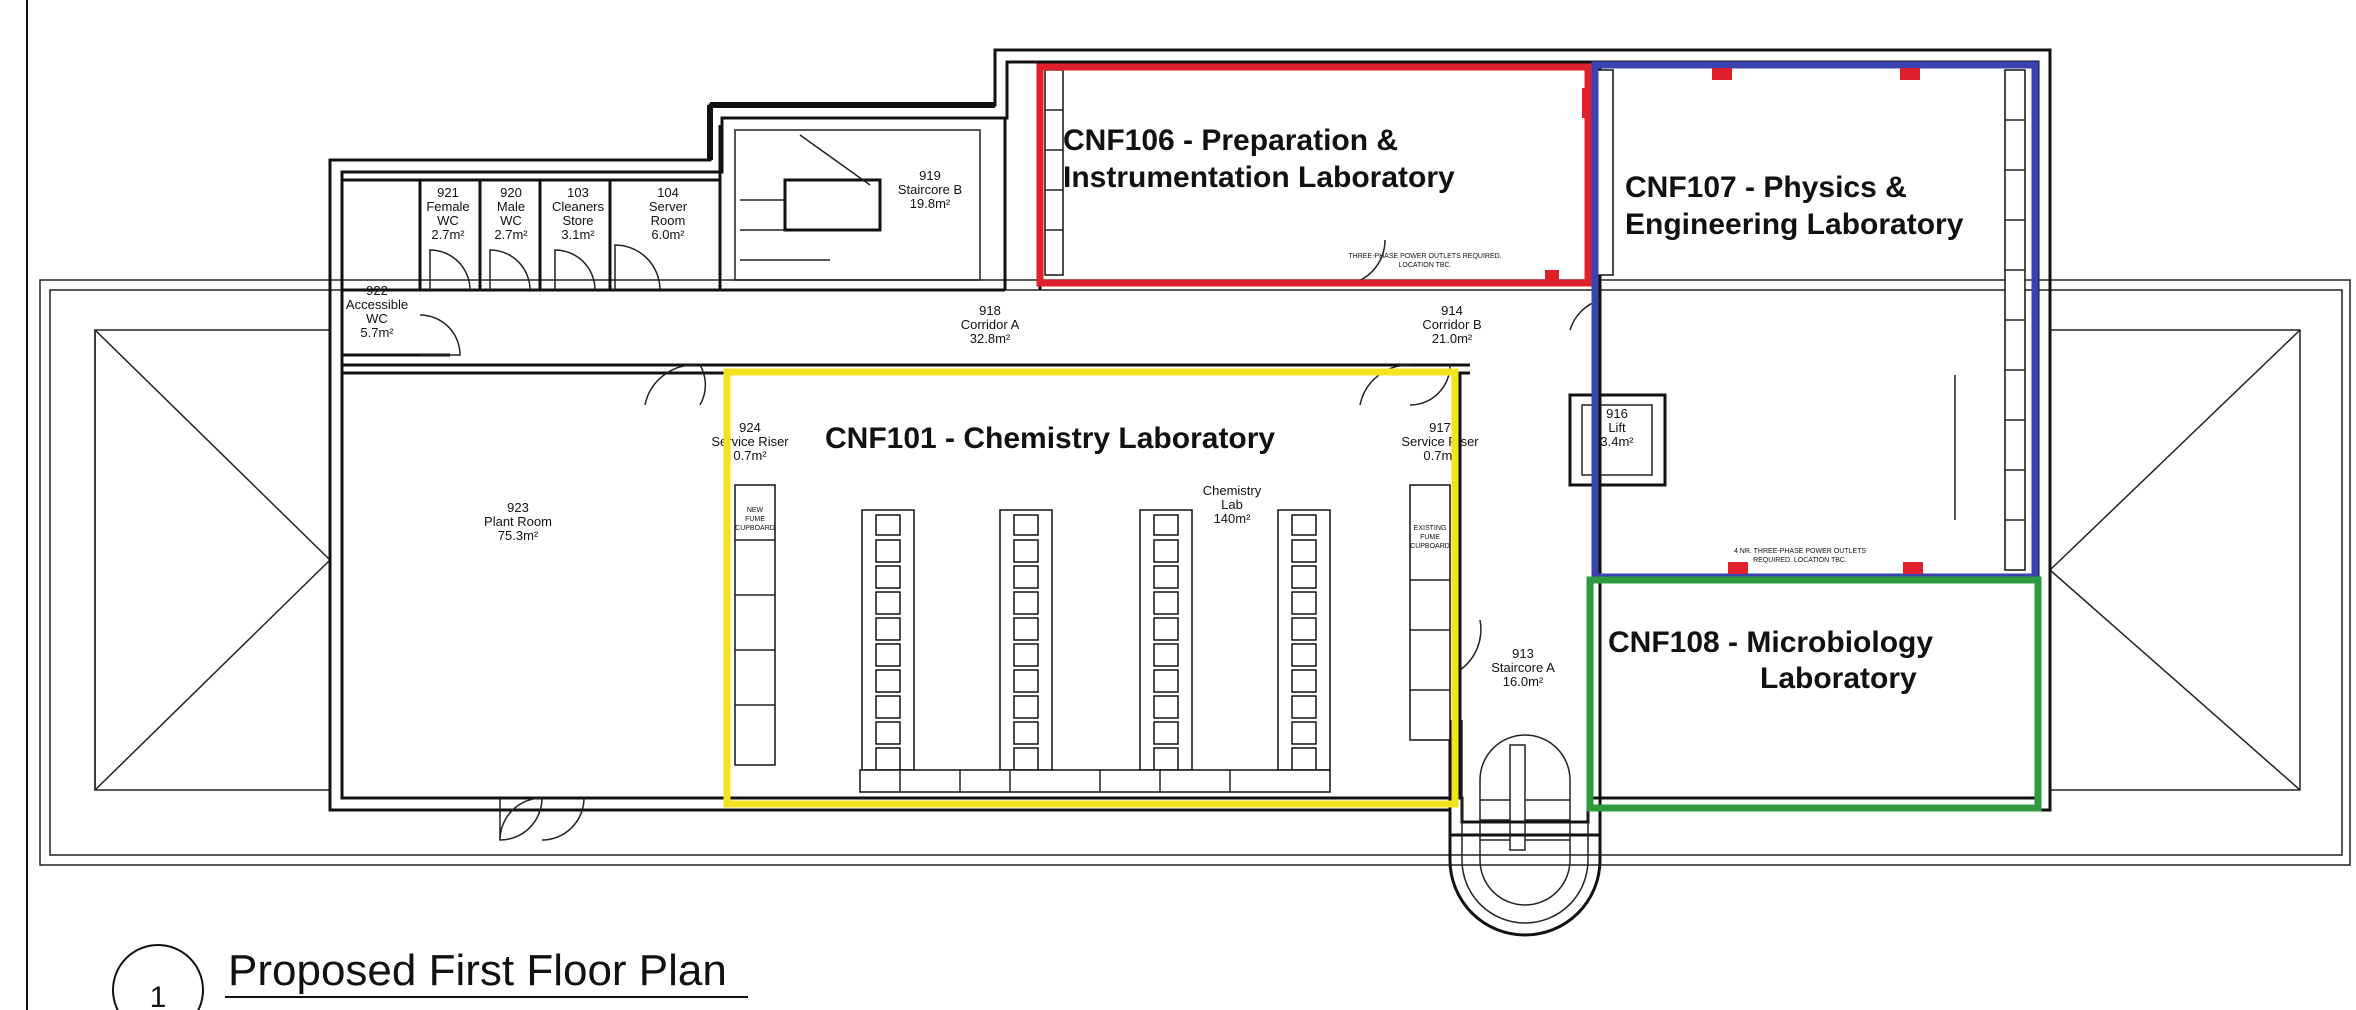 The height and width of the screenshot is (1010, 2356). Describe the element at coordinates (1430, 528) in the screenshot. I see `cupboard-label: EXISTING` at that location.